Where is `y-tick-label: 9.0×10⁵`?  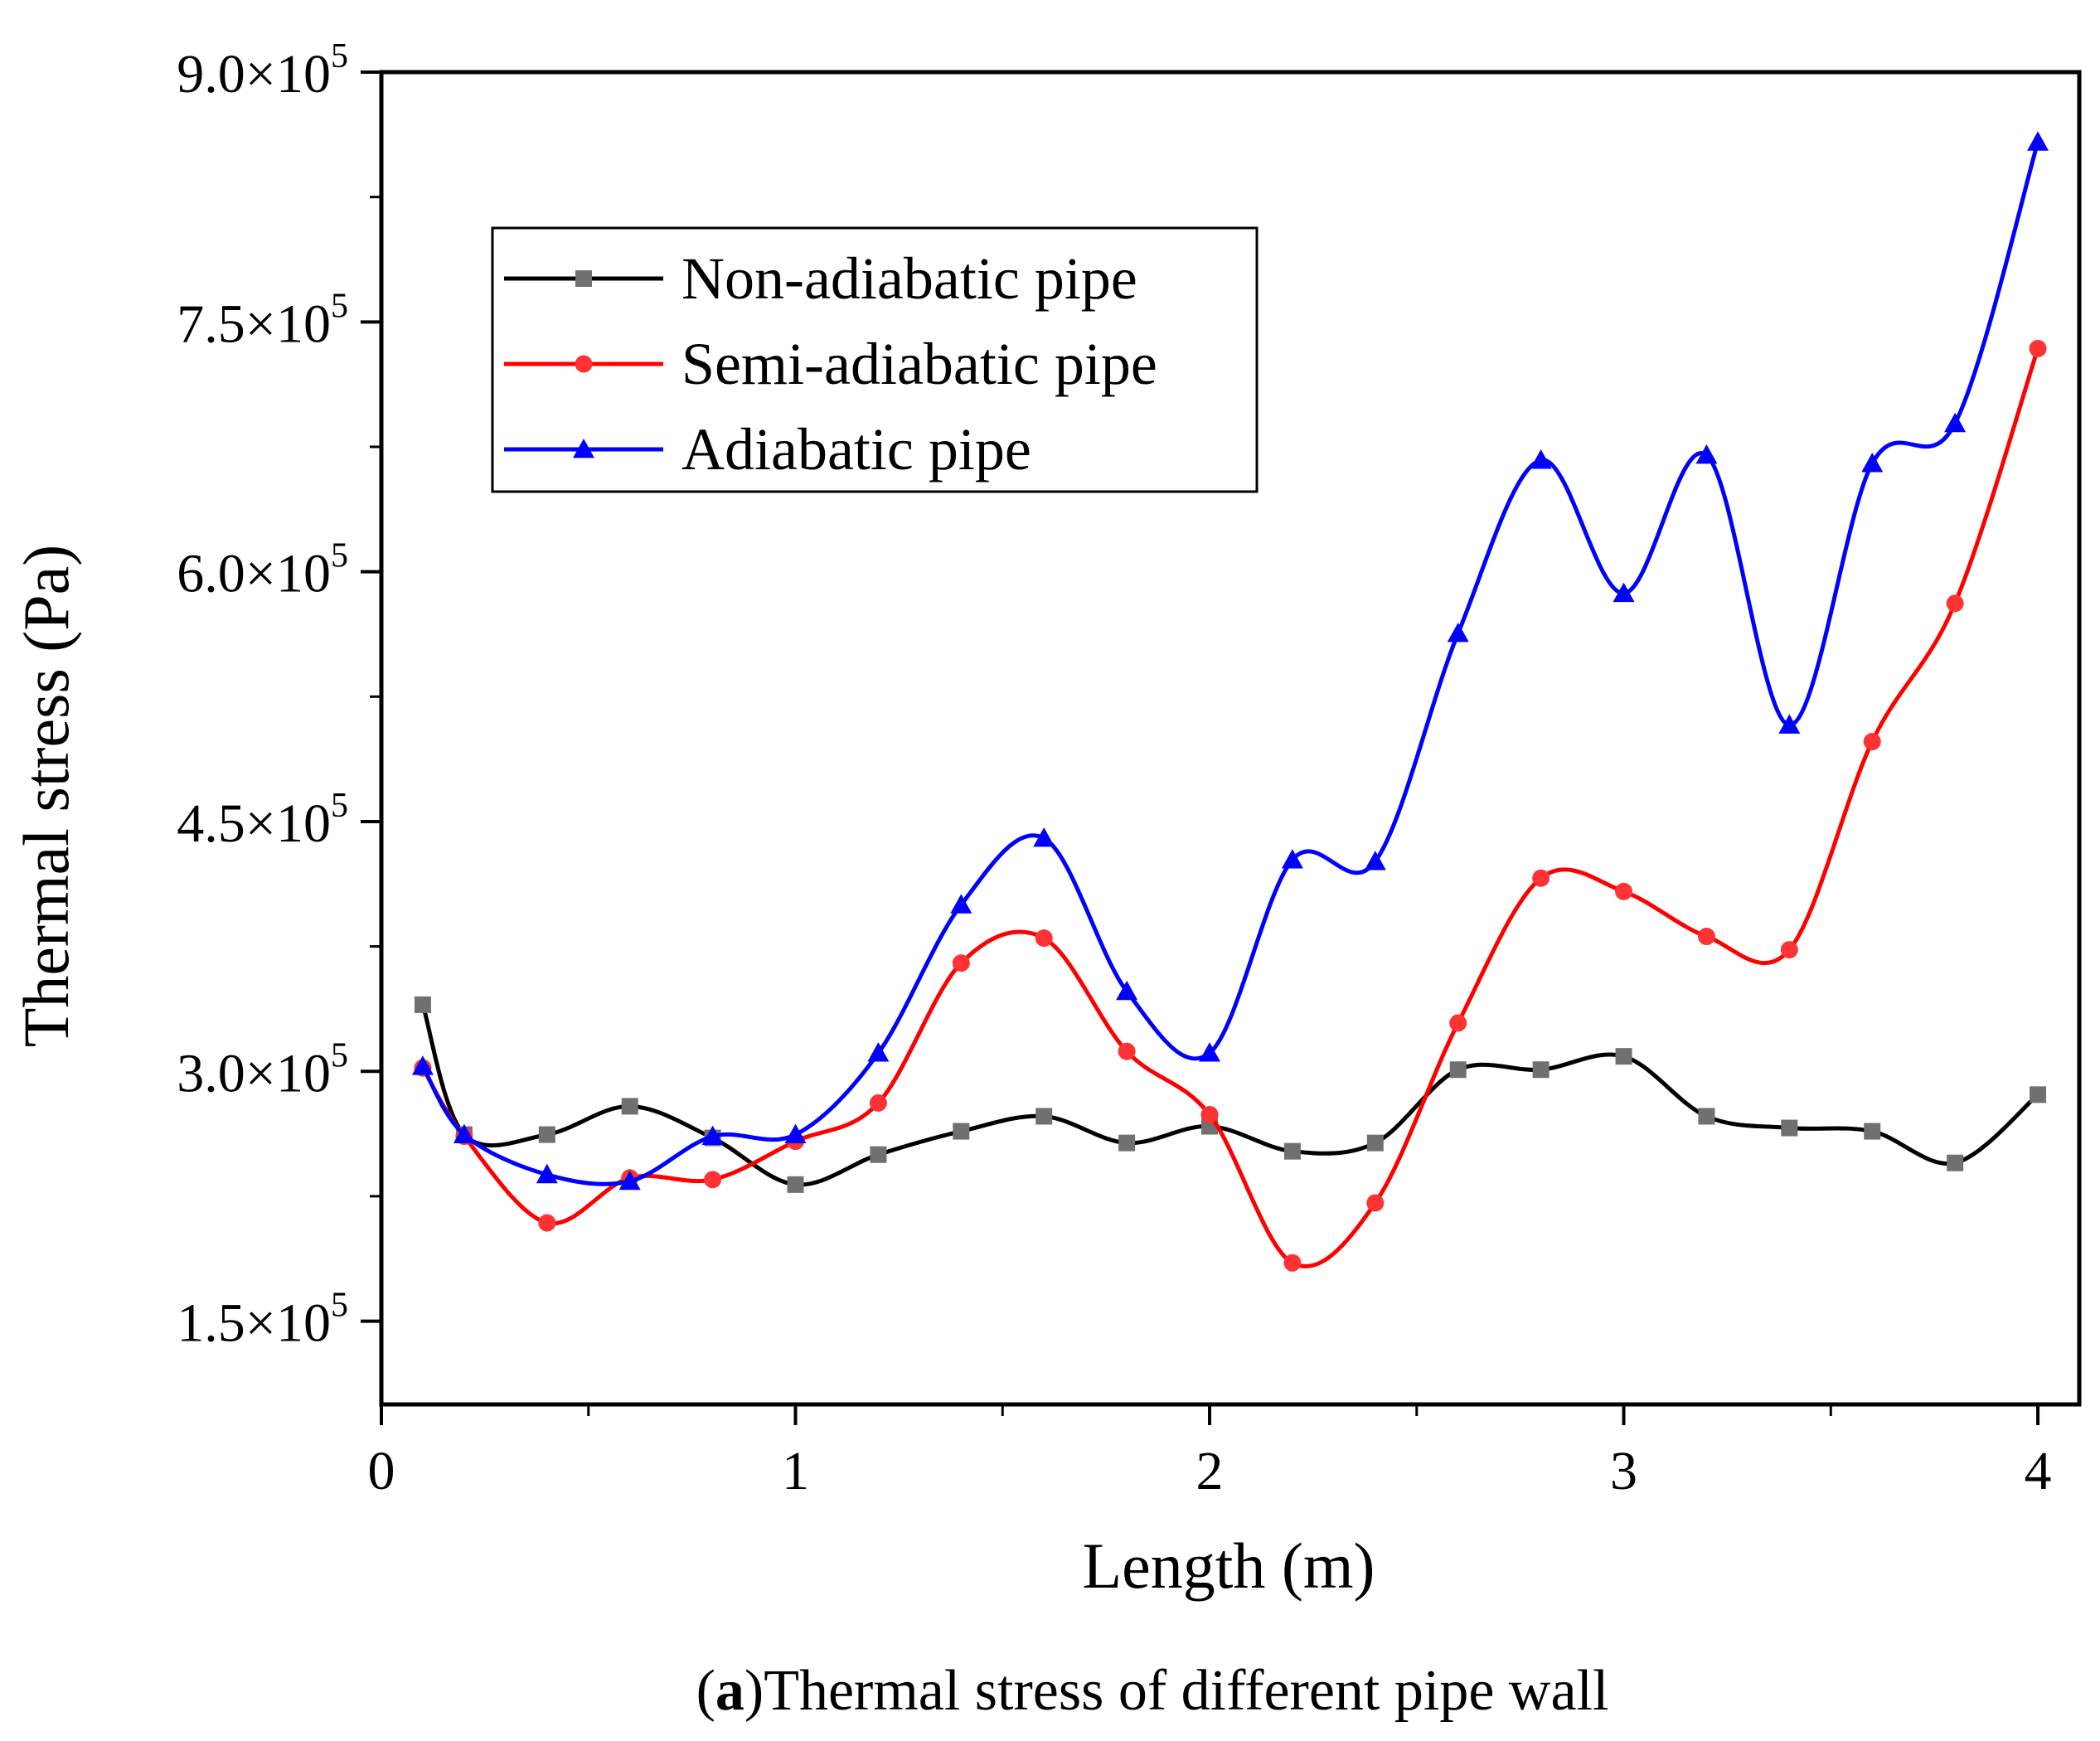 y-tick-label: 9.0×10⁵ is located at coordinates (262, 70).